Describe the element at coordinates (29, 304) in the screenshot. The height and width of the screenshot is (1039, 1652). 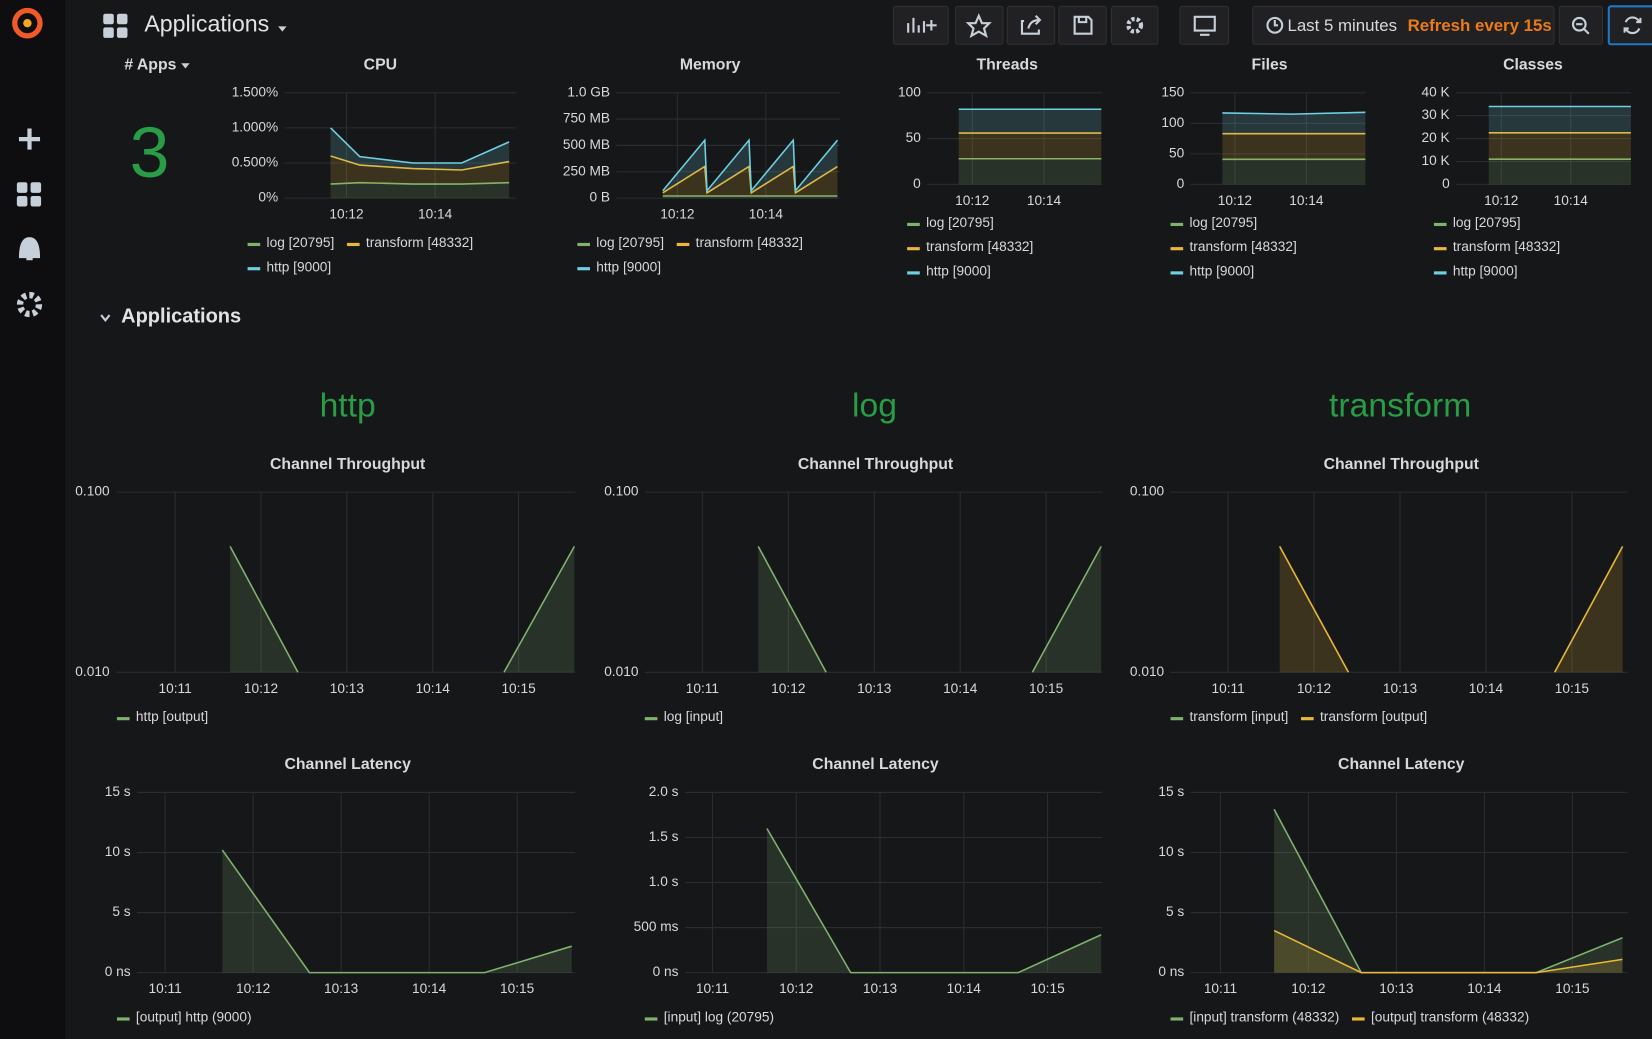
I see `config-icon` at that location.